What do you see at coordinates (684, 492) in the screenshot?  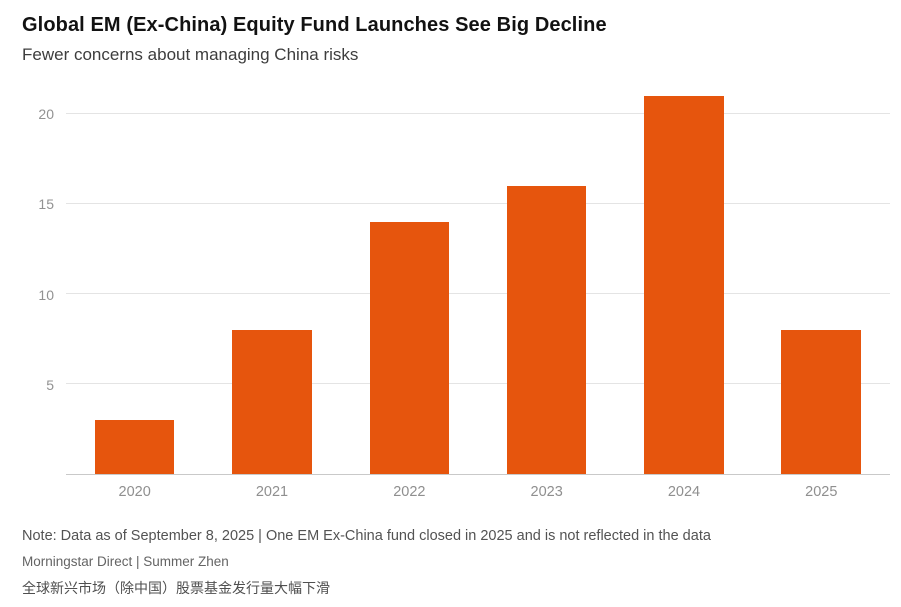 I see `x-tick-label: 2024` at bounding box center [684, 492].